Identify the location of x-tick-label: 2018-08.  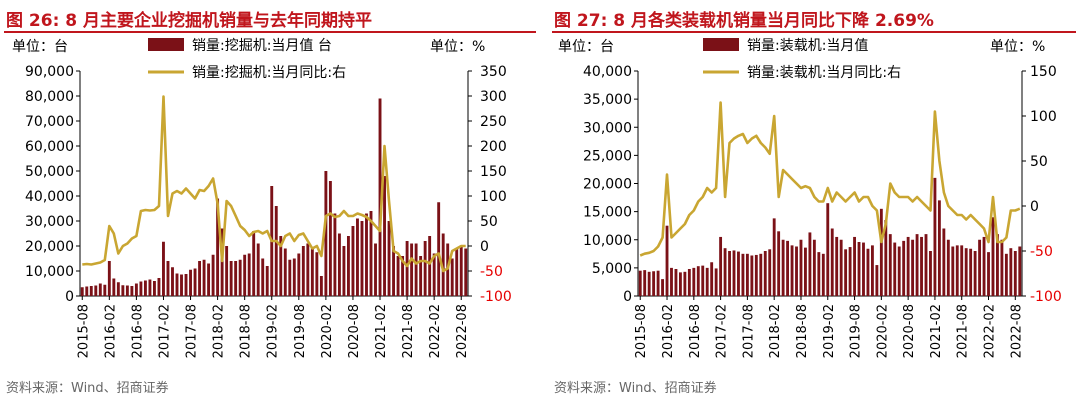
(802, 331).